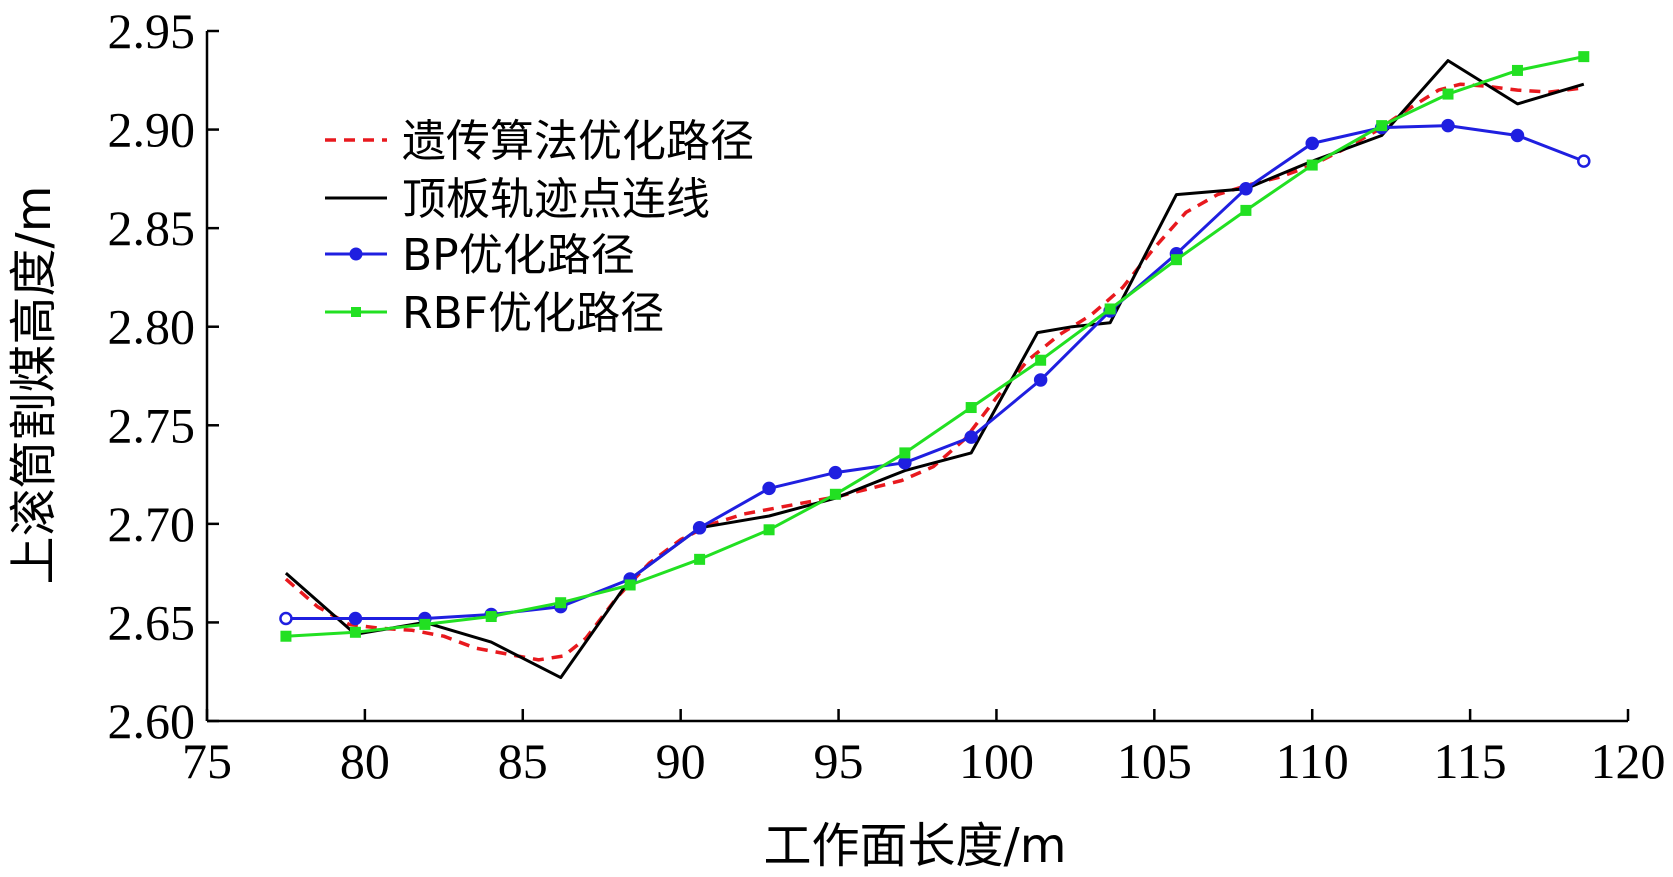 The image size is (1673, 877). I want to click on legend-label: 顶板轨迹点连线, so click(556, 199).